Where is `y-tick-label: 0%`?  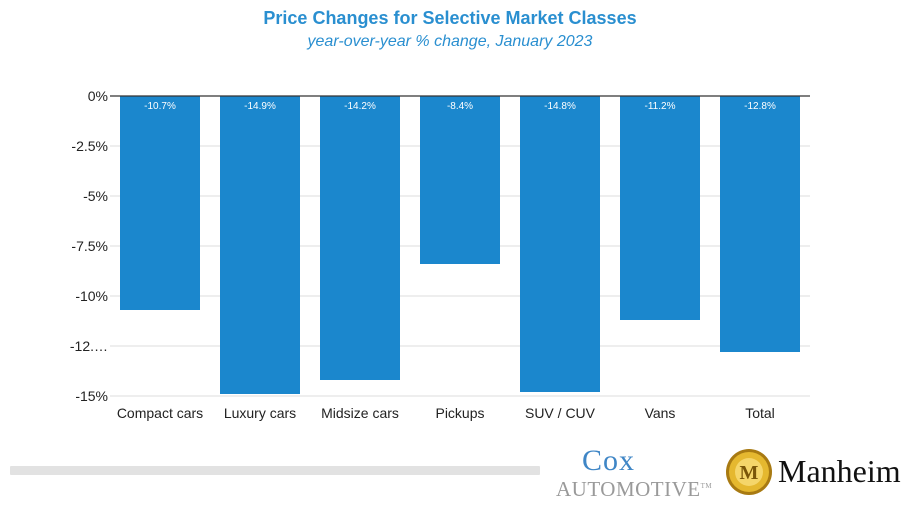
y-tick-label: 0% is located at coordinates (98, 96).